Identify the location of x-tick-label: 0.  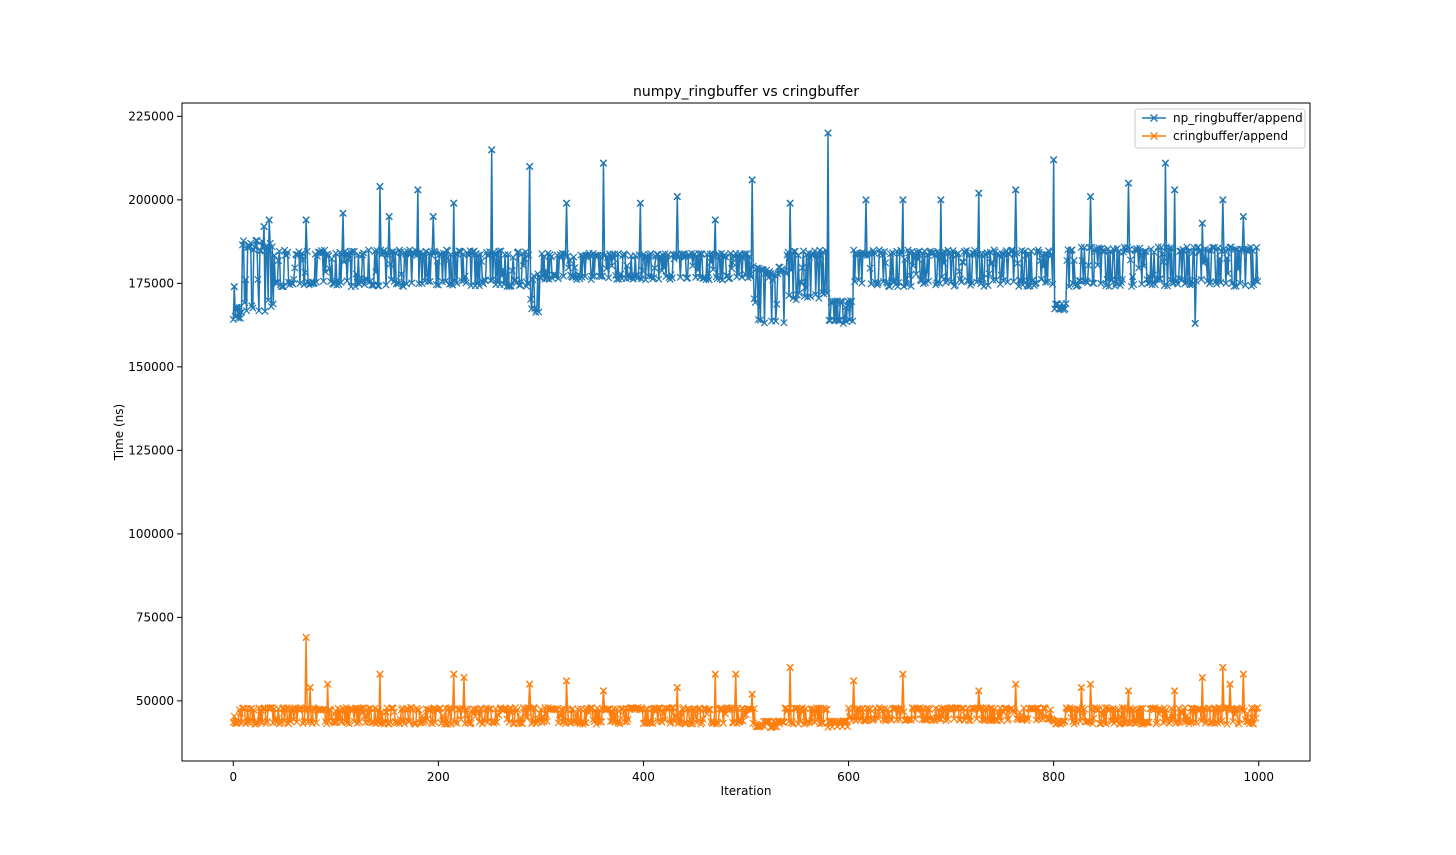
(233, 777).